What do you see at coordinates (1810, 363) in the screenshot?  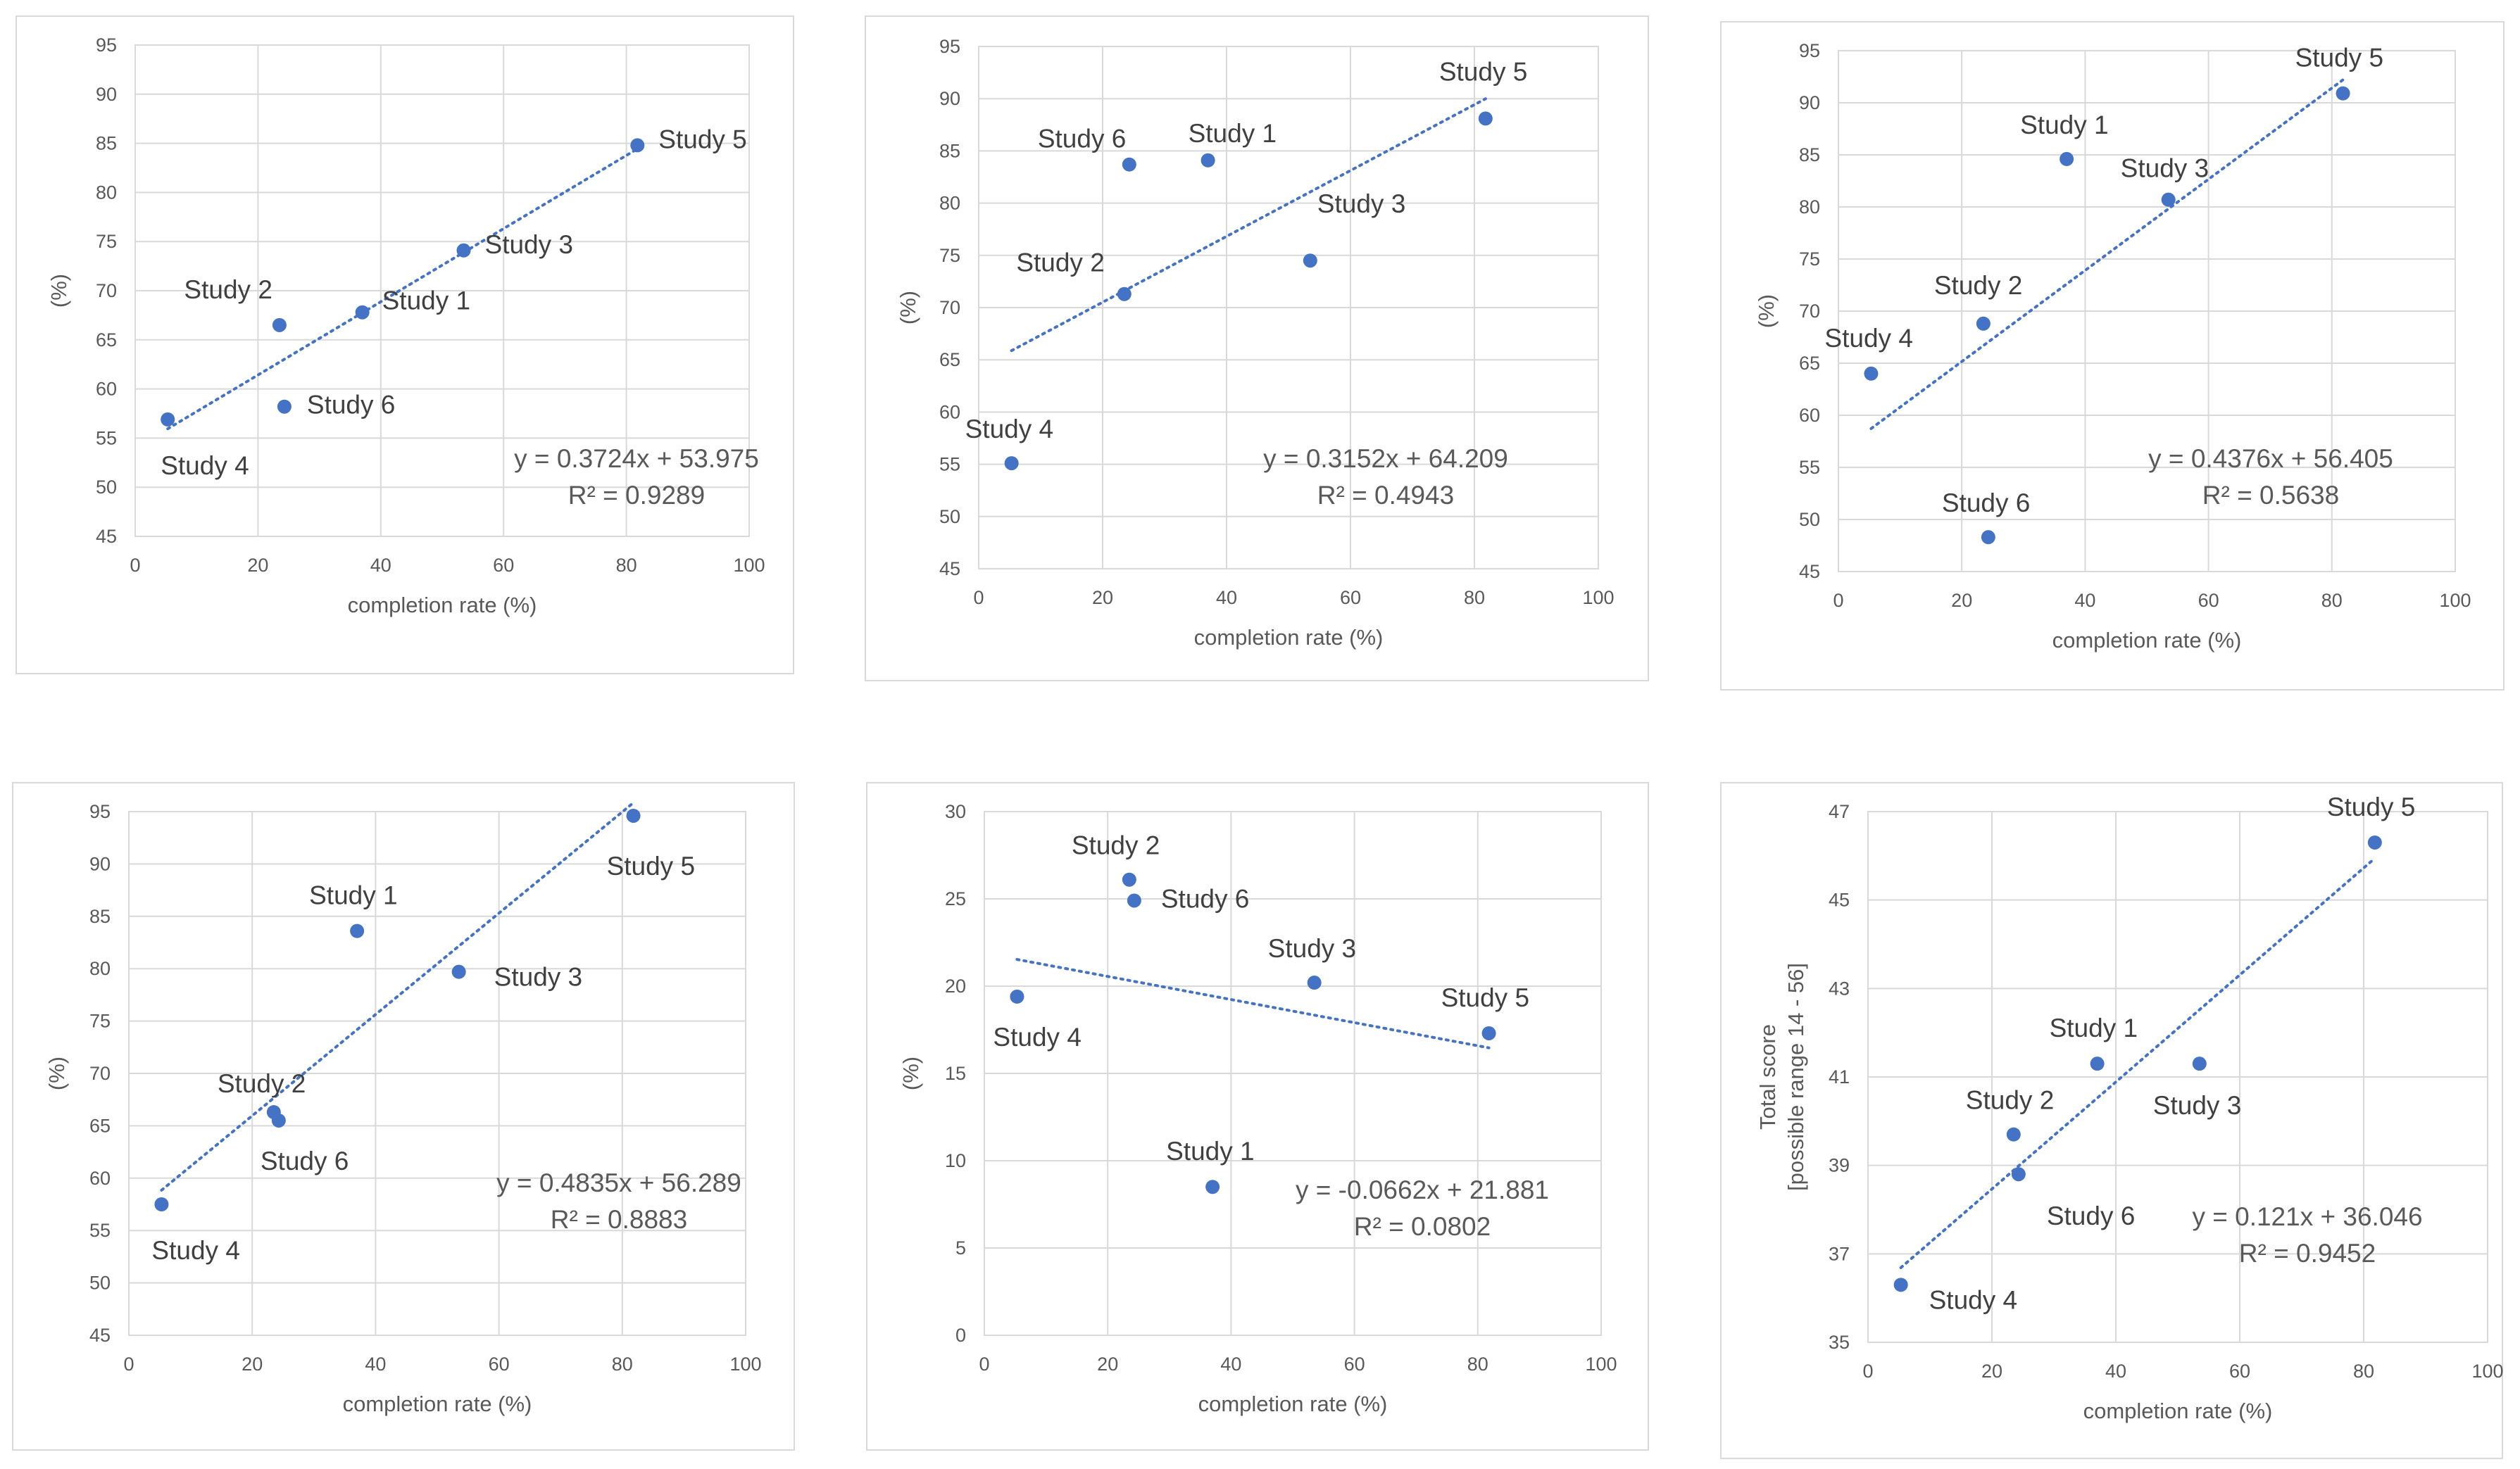 I see `y-tick-label: 65` at bounding box center [1810, 363].